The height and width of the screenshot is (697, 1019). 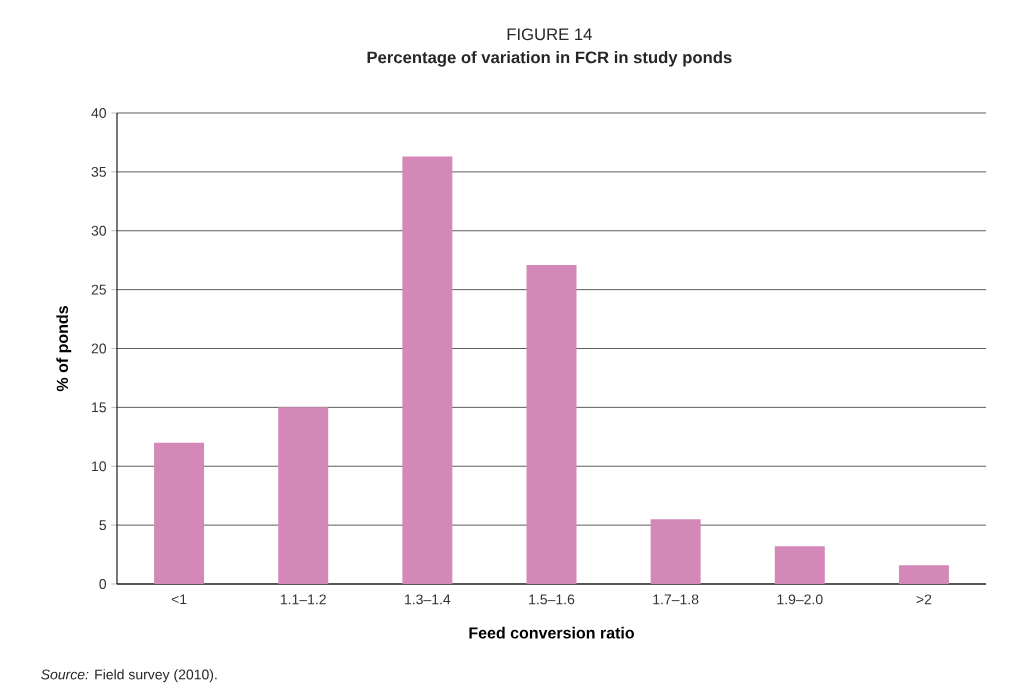 I want to click on y-tick-label: 0, so click(x=103, y=584).